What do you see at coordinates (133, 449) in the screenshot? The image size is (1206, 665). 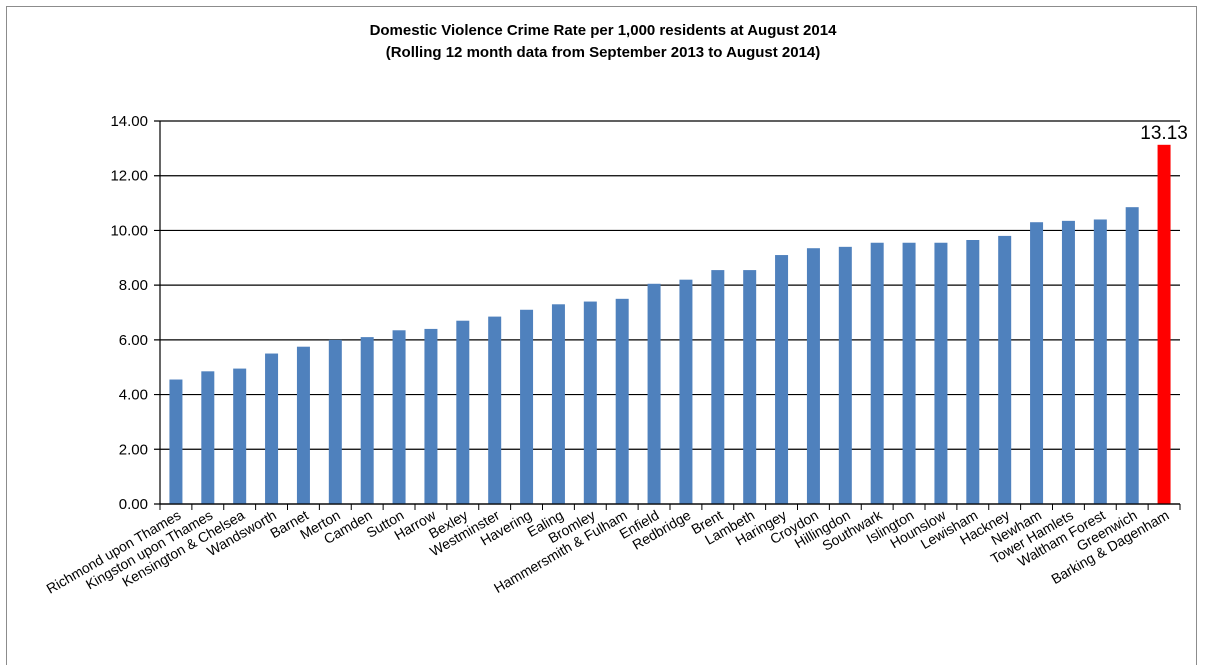 I see `y-tick-label: 2.00` at bounding box center [133, 449].